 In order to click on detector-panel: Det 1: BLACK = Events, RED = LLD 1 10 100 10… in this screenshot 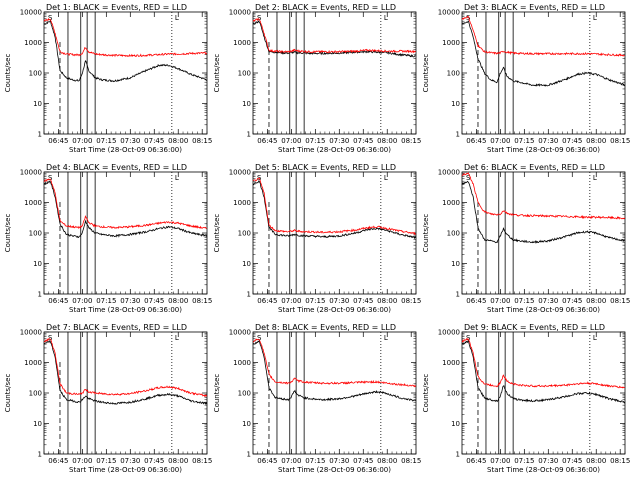, I will do `click(108, 78)`.